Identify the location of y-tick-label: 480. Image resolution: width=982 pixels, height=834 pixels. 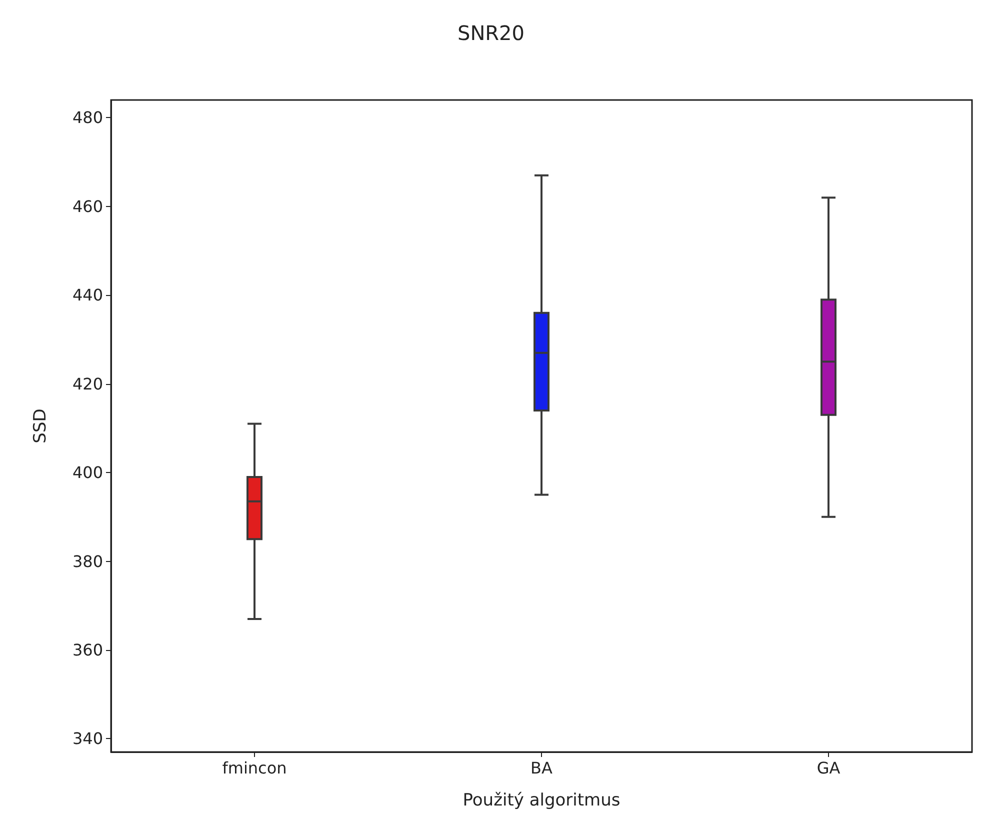
(87, 118).